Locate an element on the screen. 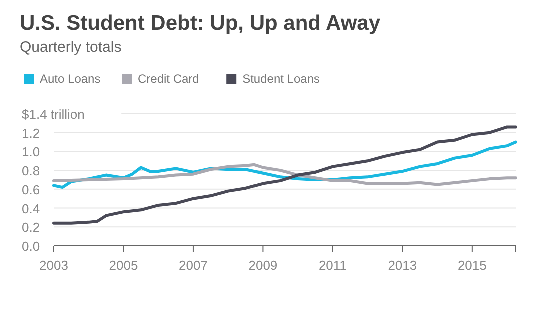 Image resolution: width=557 pixels, height=329 pixels. line-series is located at coordinates (285, 174).